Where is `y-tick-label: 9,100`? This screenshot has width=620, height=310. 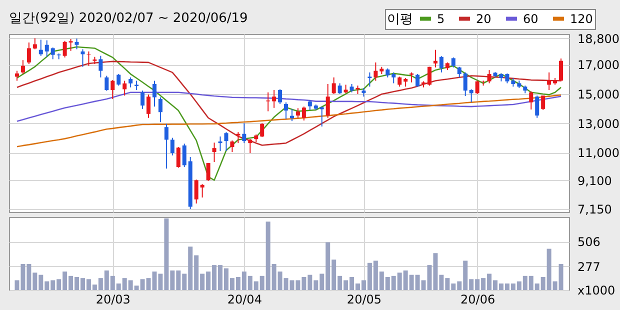
y-tick-label: 9,100 is located at coordinates (595, 181).